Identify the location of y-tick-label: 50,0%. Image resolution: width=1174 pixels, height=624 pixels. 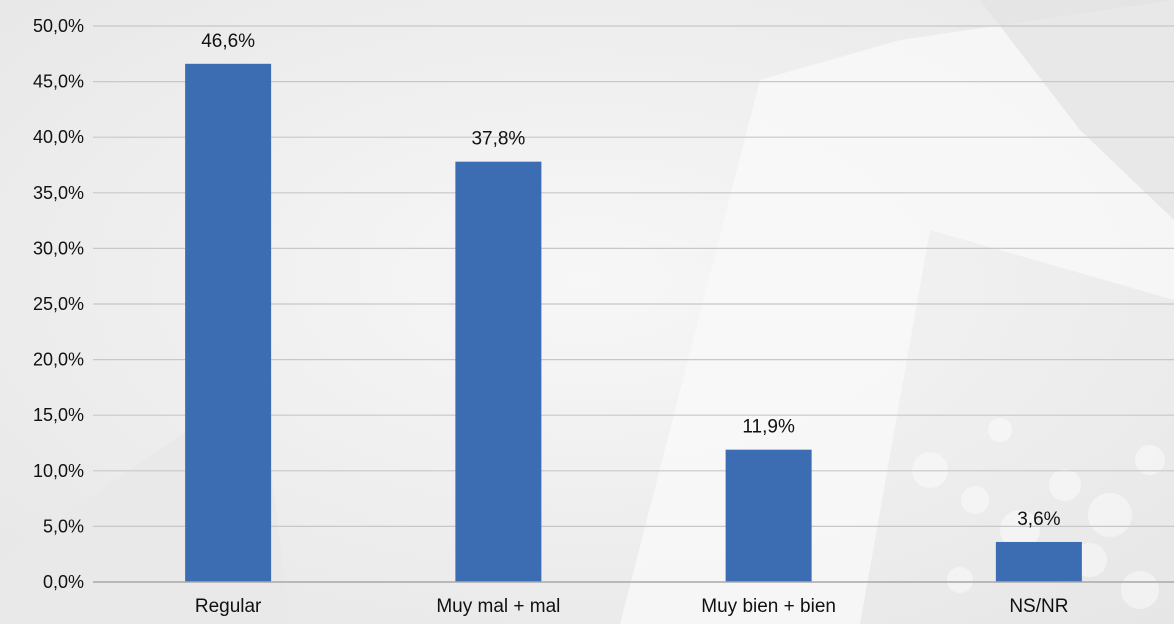
(58, 26).